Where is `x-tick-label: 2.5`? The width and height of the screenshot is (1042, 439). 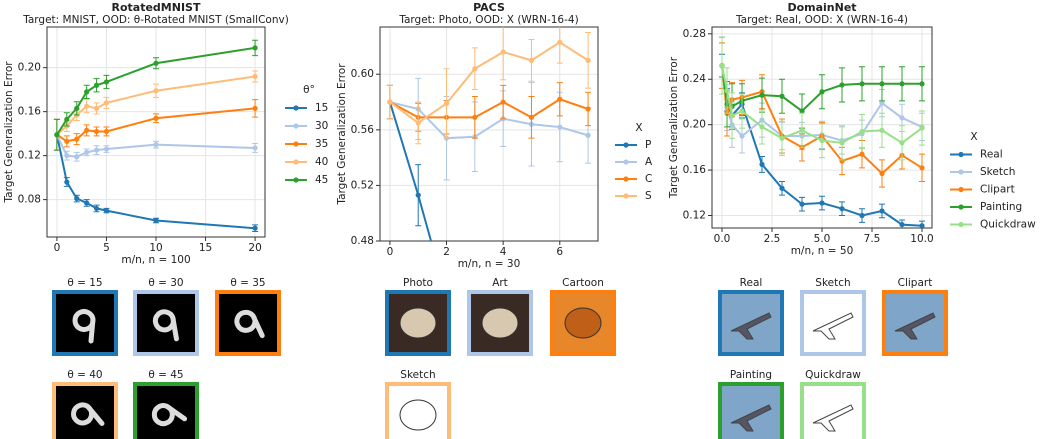
x-tick-label: 2.5 is located at coordinates (772, 239).